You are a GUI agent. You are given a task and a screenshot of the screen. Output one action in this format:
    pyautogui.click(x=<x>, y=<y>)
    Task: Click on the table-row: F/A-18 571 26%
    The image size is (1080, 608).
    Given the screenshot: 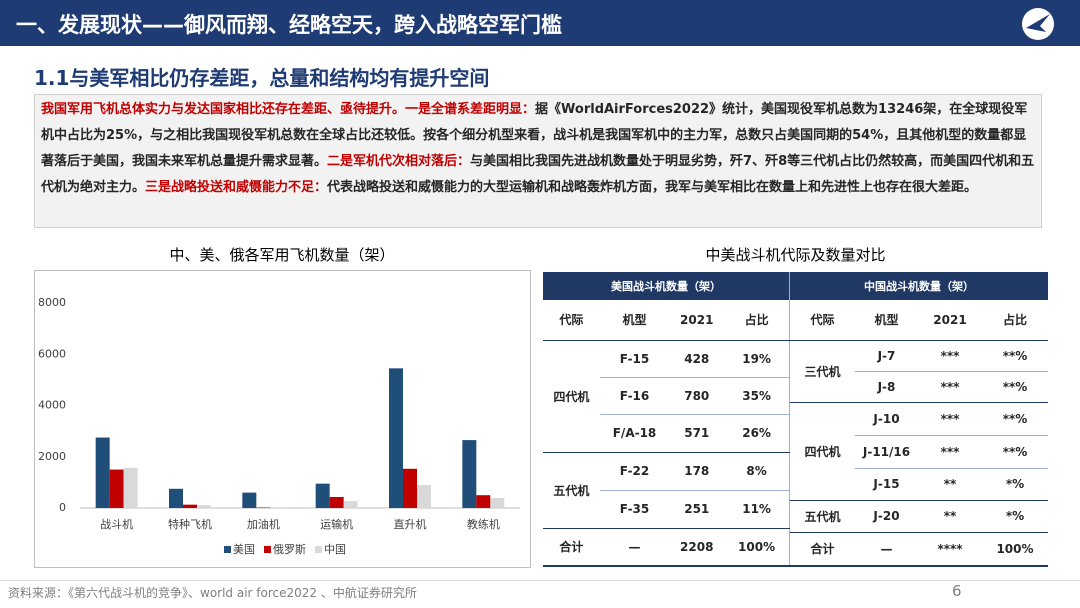 What is the action you would take?
    pyautogui.click(x=666, y=433)
    